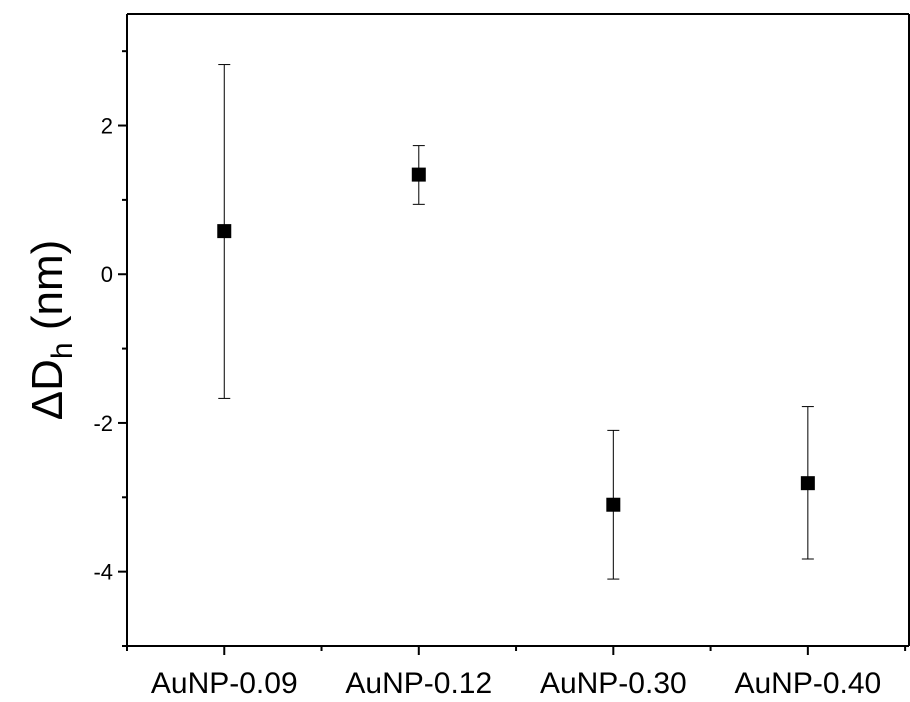 Image resolution: width=910 pixels, height=702 pixels. Describe the element at coordinates (516, 673) in the screenshot. I see `x-axis-ticks: AuNP-0.09 AuNP-0.12 AuNP-0.30 AuNP-0.40` at that location.